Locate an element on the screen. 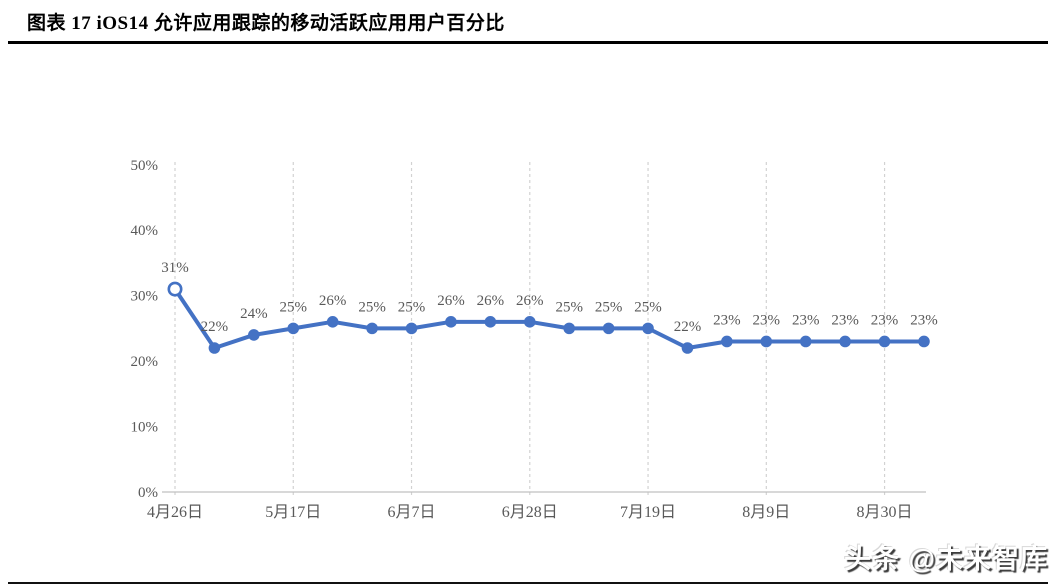  x-axis-label: 7月19日 is located at coordinates (648, 512).